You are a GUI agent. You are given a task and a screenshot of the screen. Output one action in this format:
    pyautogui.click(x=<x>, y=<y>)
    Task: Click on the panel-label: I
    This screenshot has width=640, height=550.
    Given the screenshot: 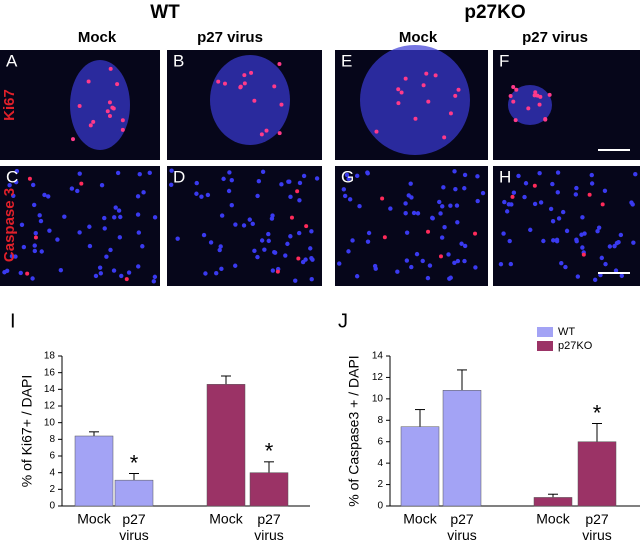 What is the action you would take?
    pyautogui.click(x=13, y=321)
    